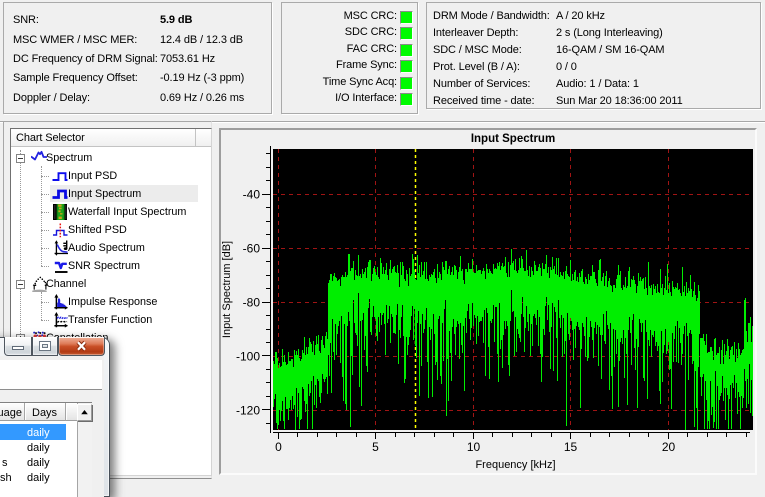 The image size is (765, 497). I want to click on svg-text: -60, so click(252, 249).